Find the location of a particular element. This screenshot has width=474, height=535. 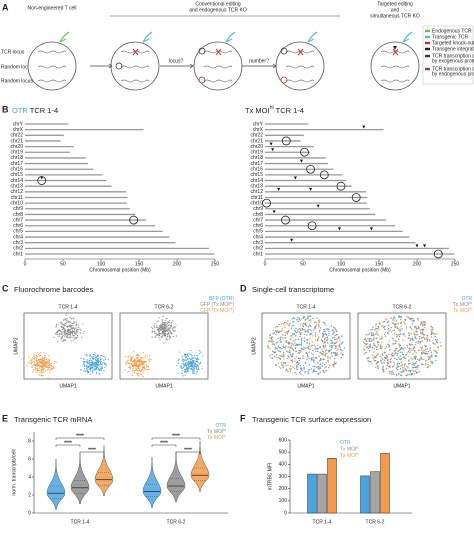

chromosome-label: chr13 is located at coordinates (16, 187).